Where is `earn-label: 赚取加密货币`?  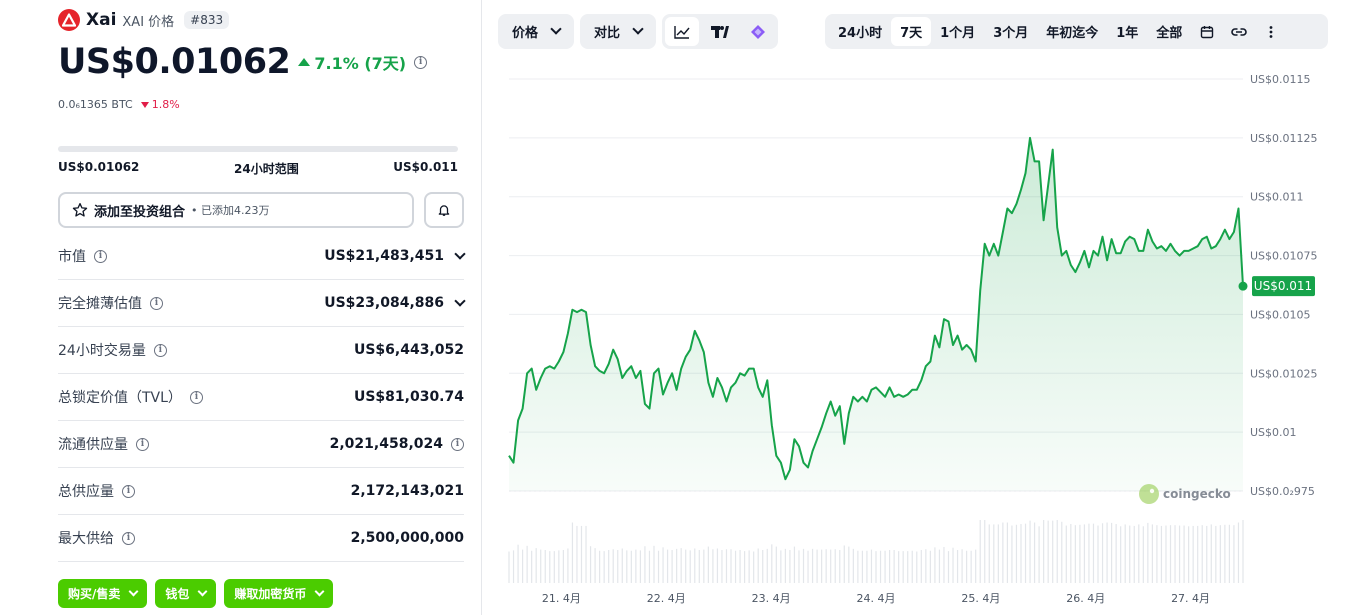 earn-label: 赚取加密货币 is located at coordinates (270, 594).